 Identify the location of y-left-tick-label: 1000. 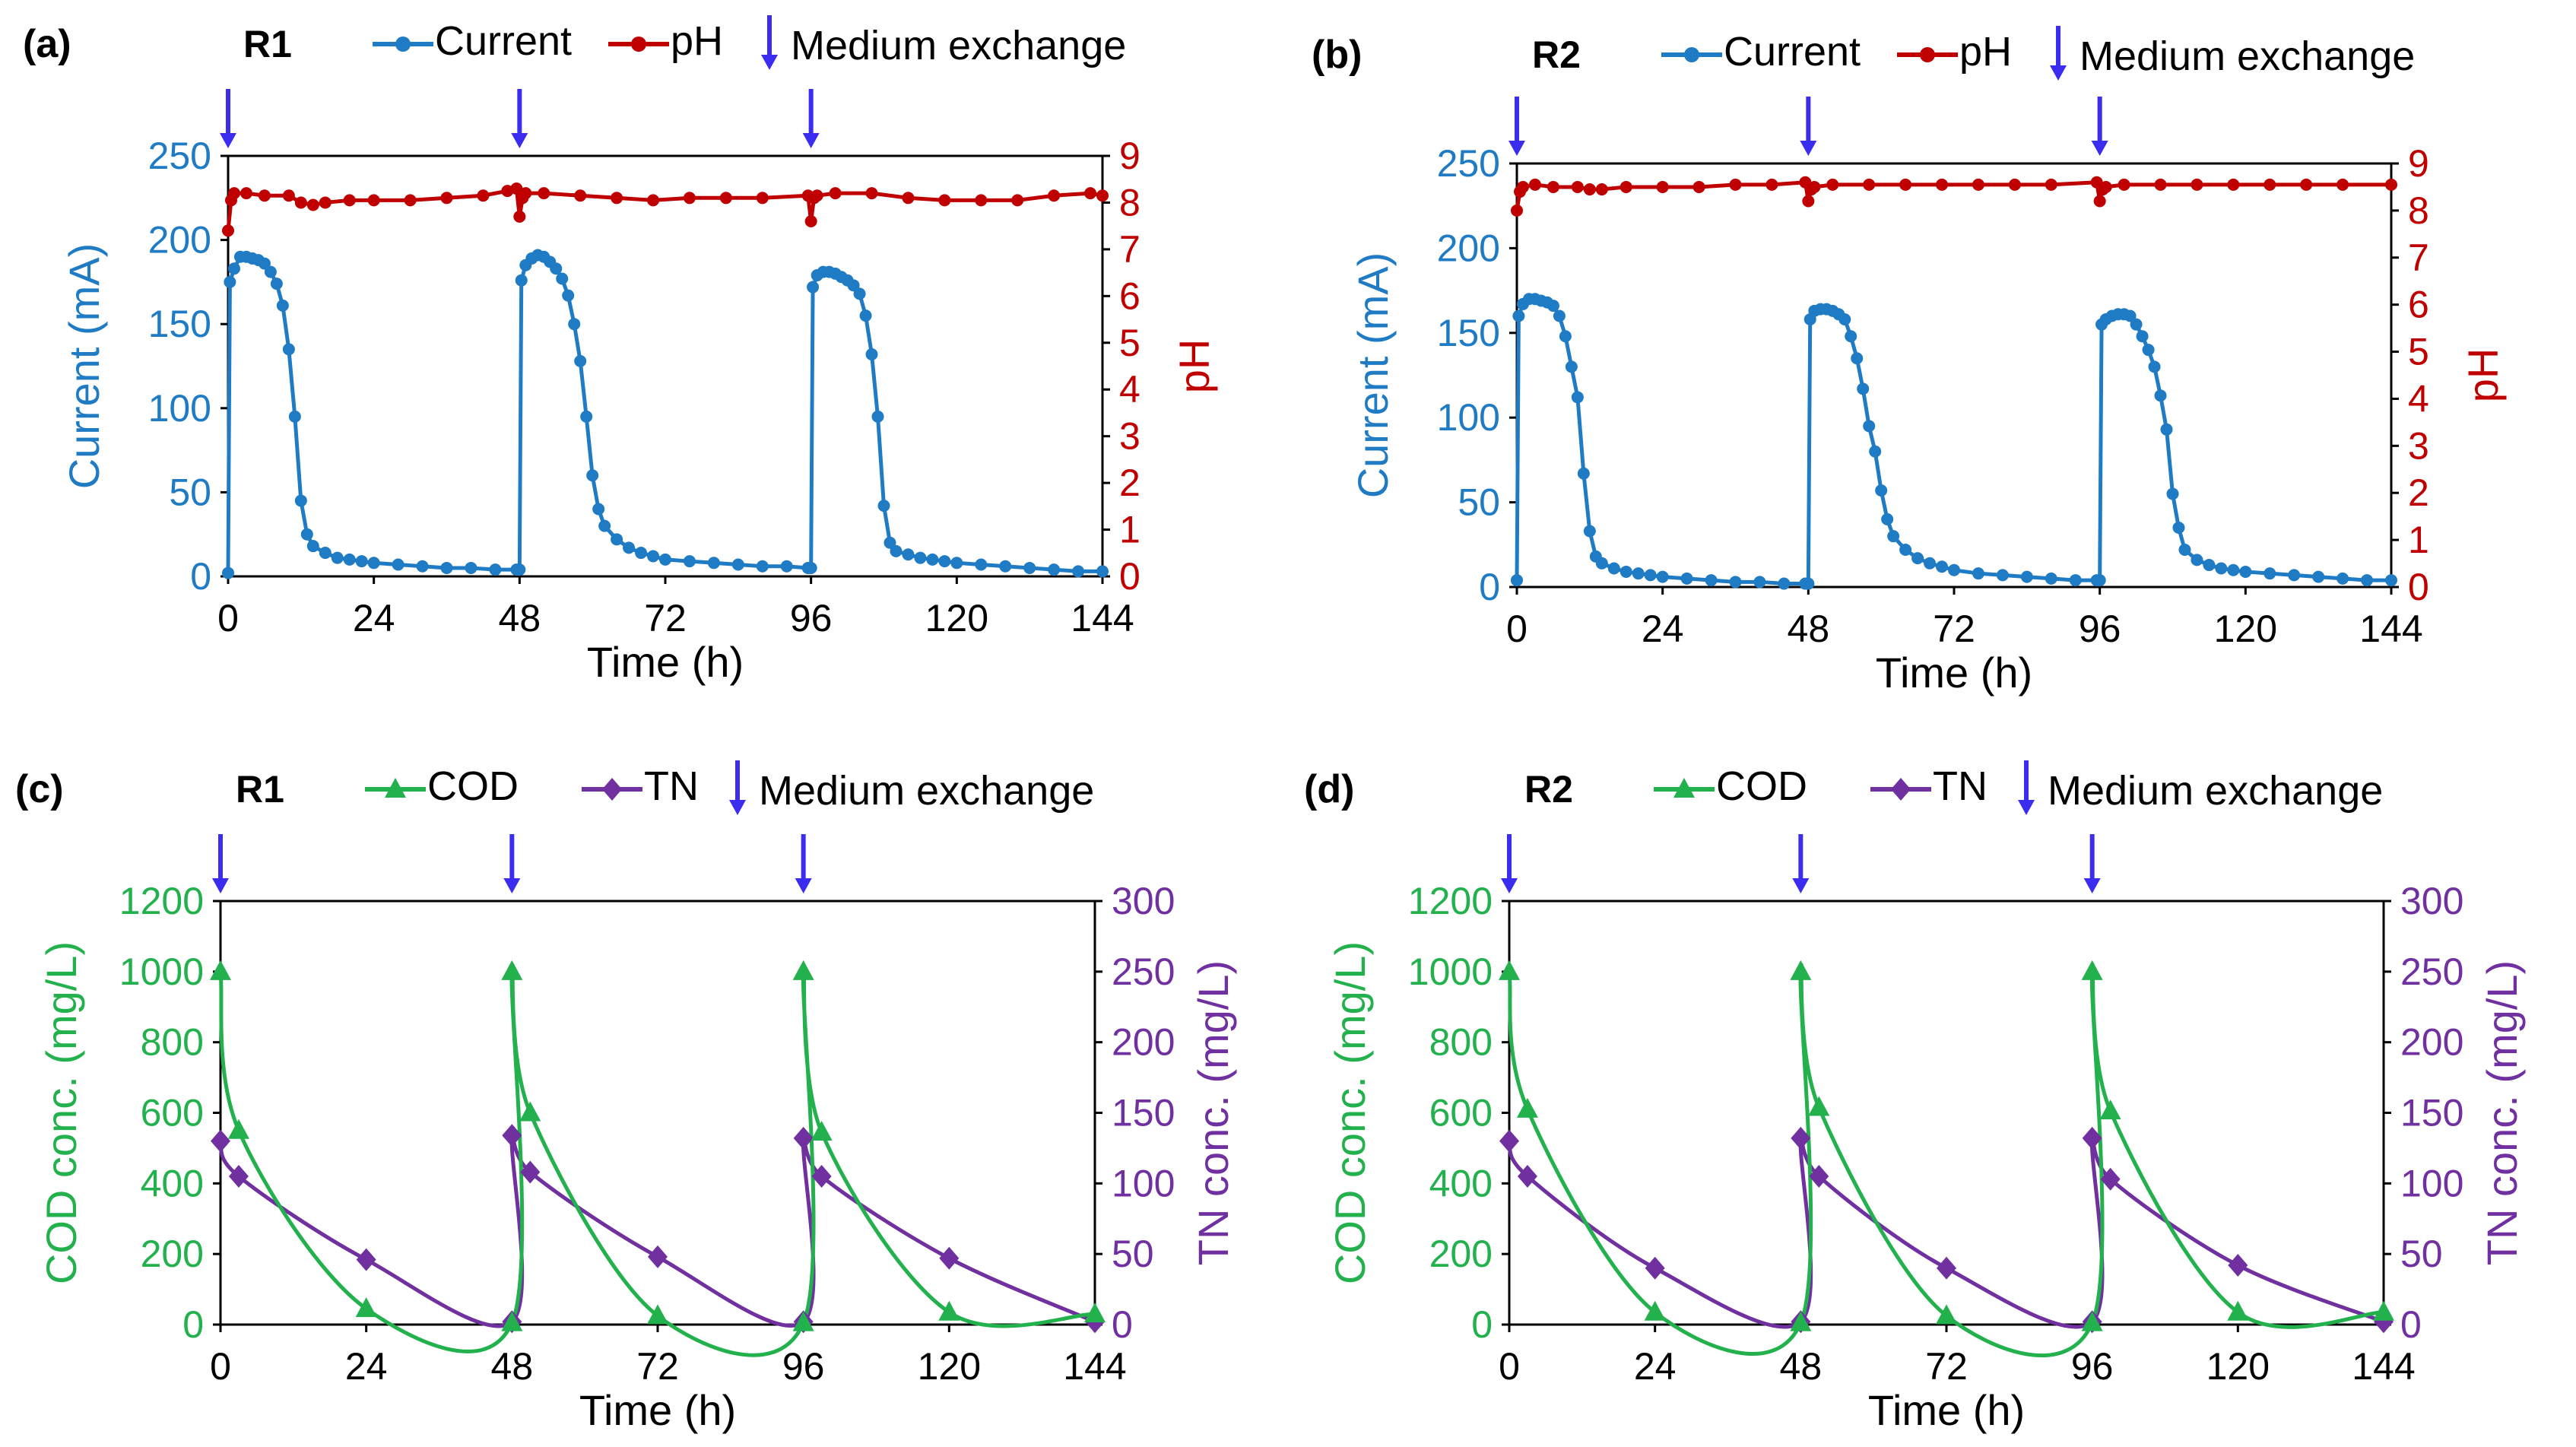
(161, 971).